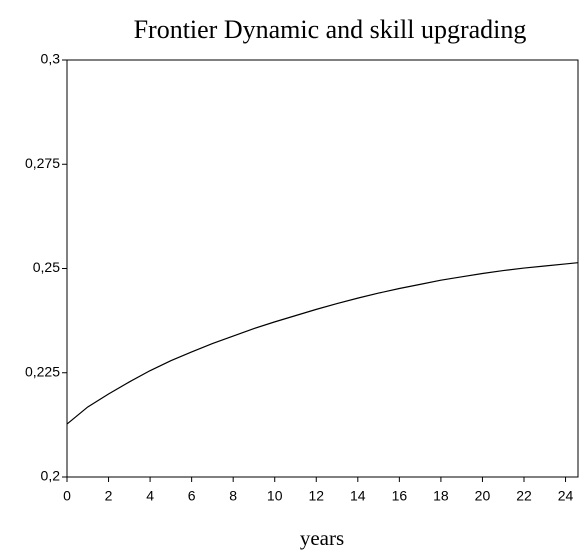  Describe the element at coordinates (566, 496) in the screenshot. I see `x-tick-label: 24` at that location.